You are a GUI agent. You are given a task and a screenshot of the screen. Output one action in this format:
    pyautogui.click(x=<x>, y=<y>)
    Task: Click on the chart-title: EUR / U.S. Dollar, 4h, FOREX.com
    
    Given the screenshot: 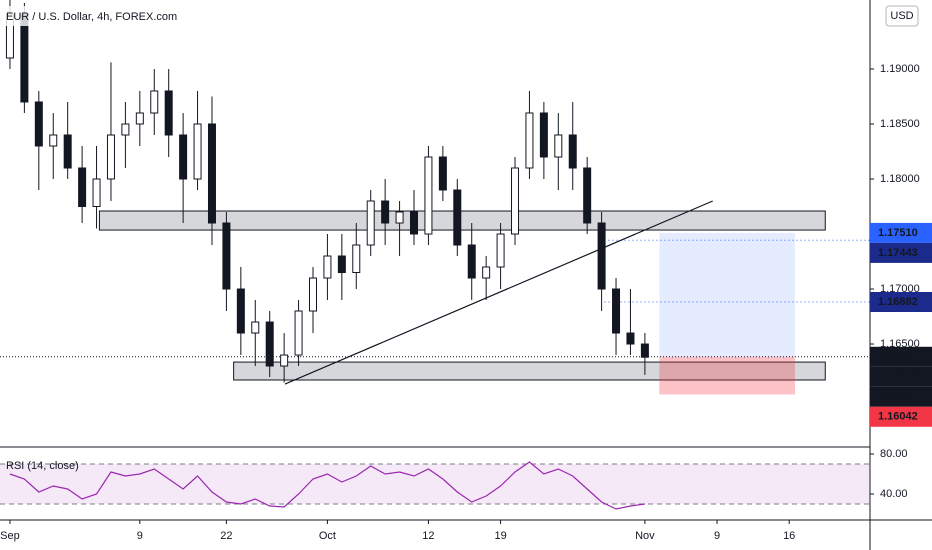 What is the action you would take?
    pyautogui.click(x=91, y=17)
    